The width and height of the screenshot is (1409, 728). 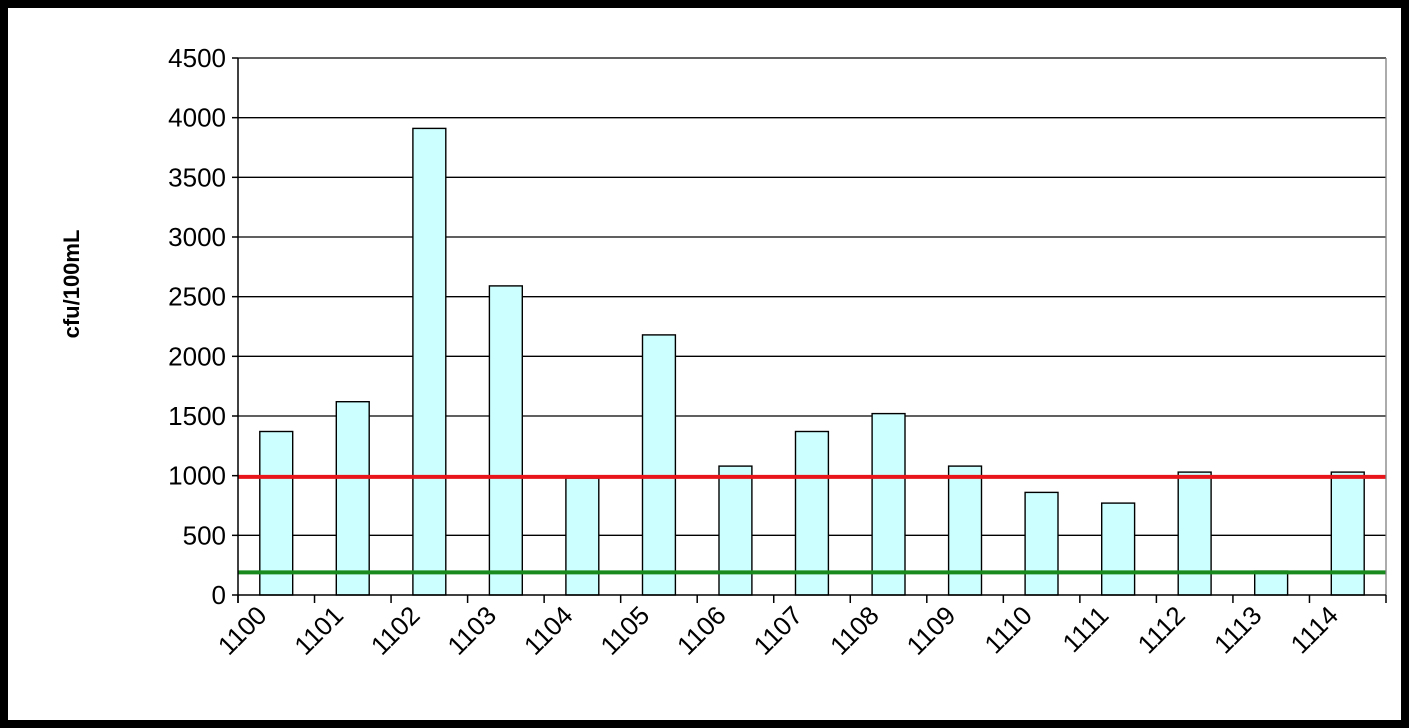 What do you see at coordinates (71, 284) in the screenshot?
I see `y-axis-label: cfu/100mL` at bounding box center [71, 284].